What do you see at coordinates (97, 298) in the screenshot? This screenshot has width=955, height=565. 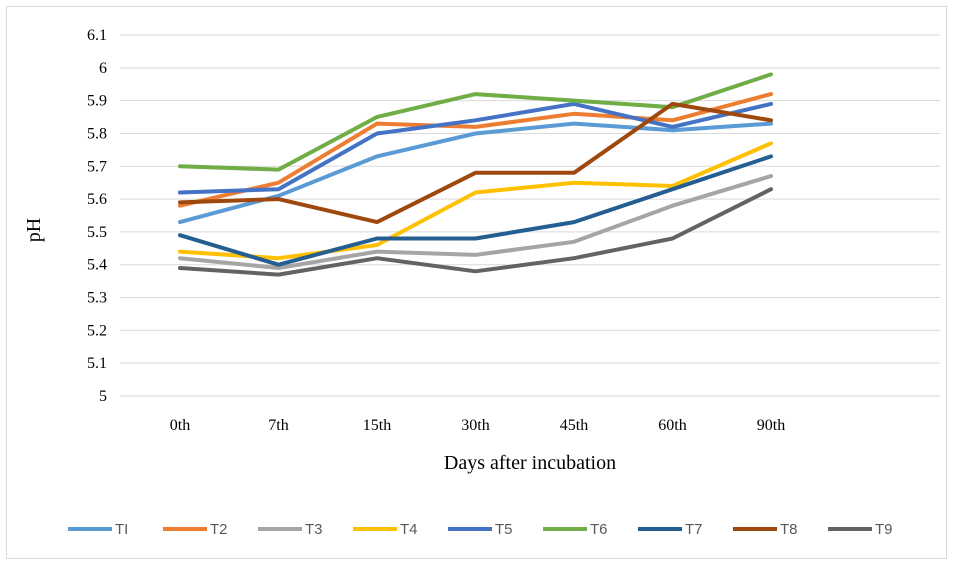 I see `y-tick-label: 5.3` at bounding box center [97, 298].